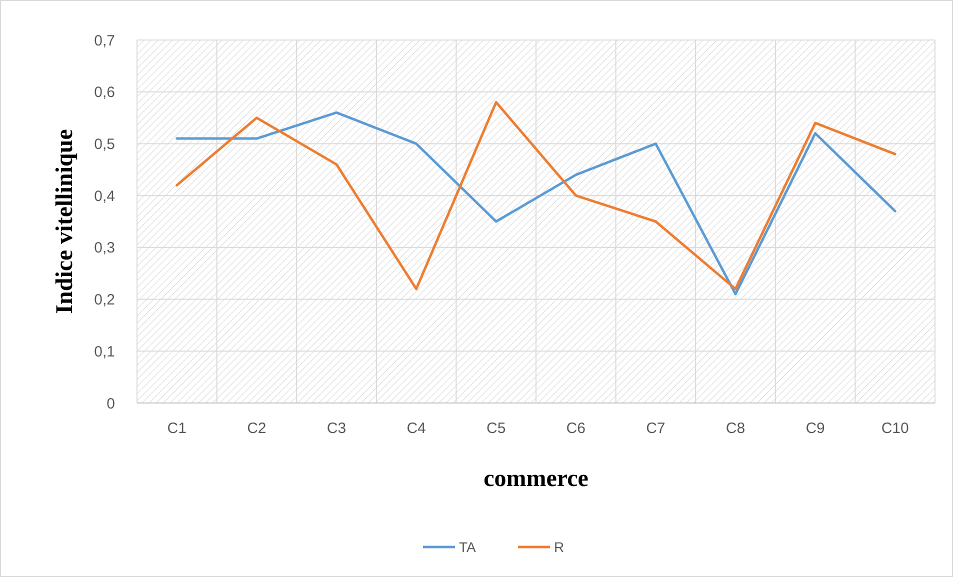  What do you see at coordinates (336, 428) in the screenshot?
I see `x-tick-label: C3` at bounding box center [336, 428].